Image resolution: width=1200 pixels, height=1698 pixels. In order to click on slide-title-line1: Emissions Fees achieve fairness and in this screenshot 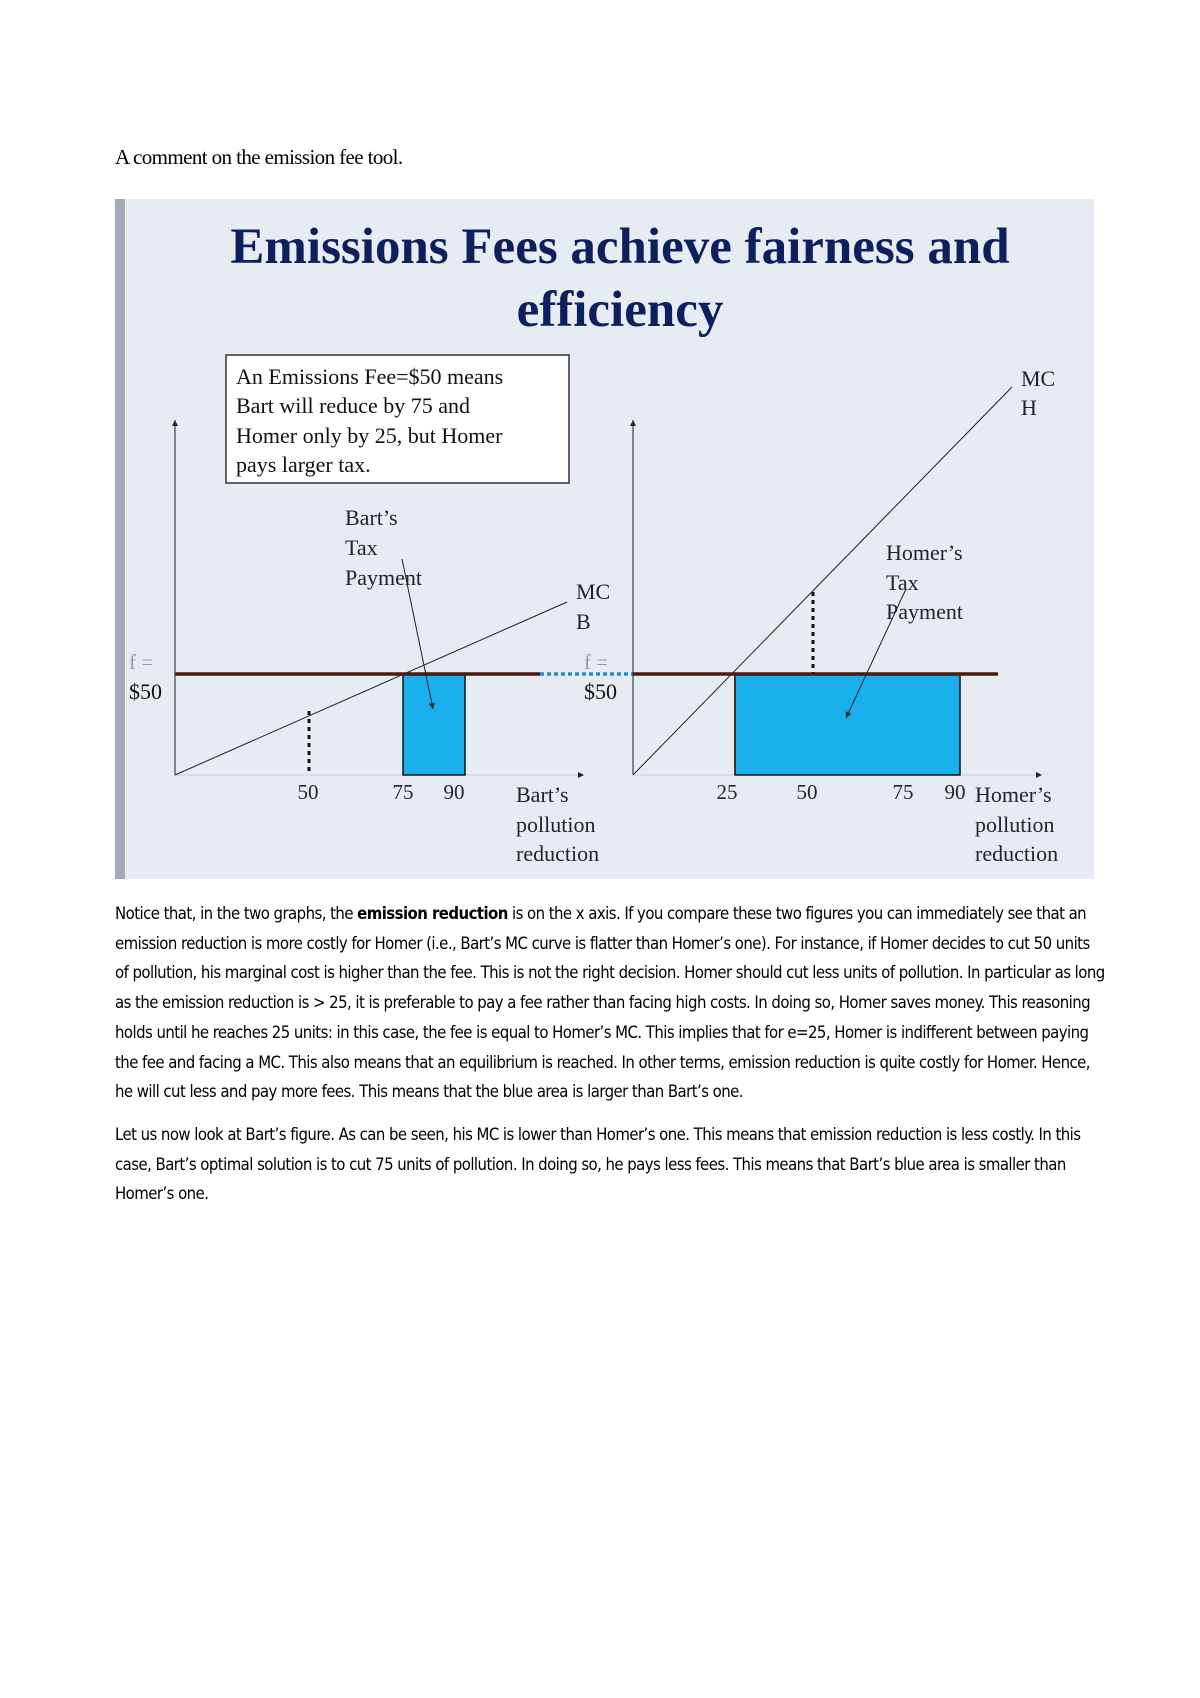, I will do `click(619, 247)`.